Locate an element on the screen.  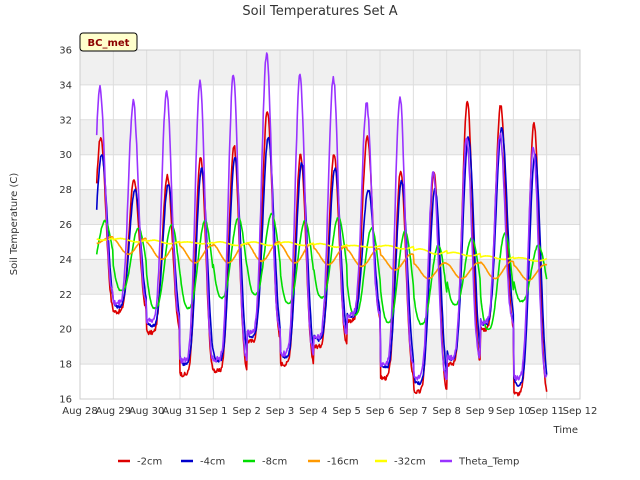
x-tick-label: Sep 2 is located at coordinates (246, 411).